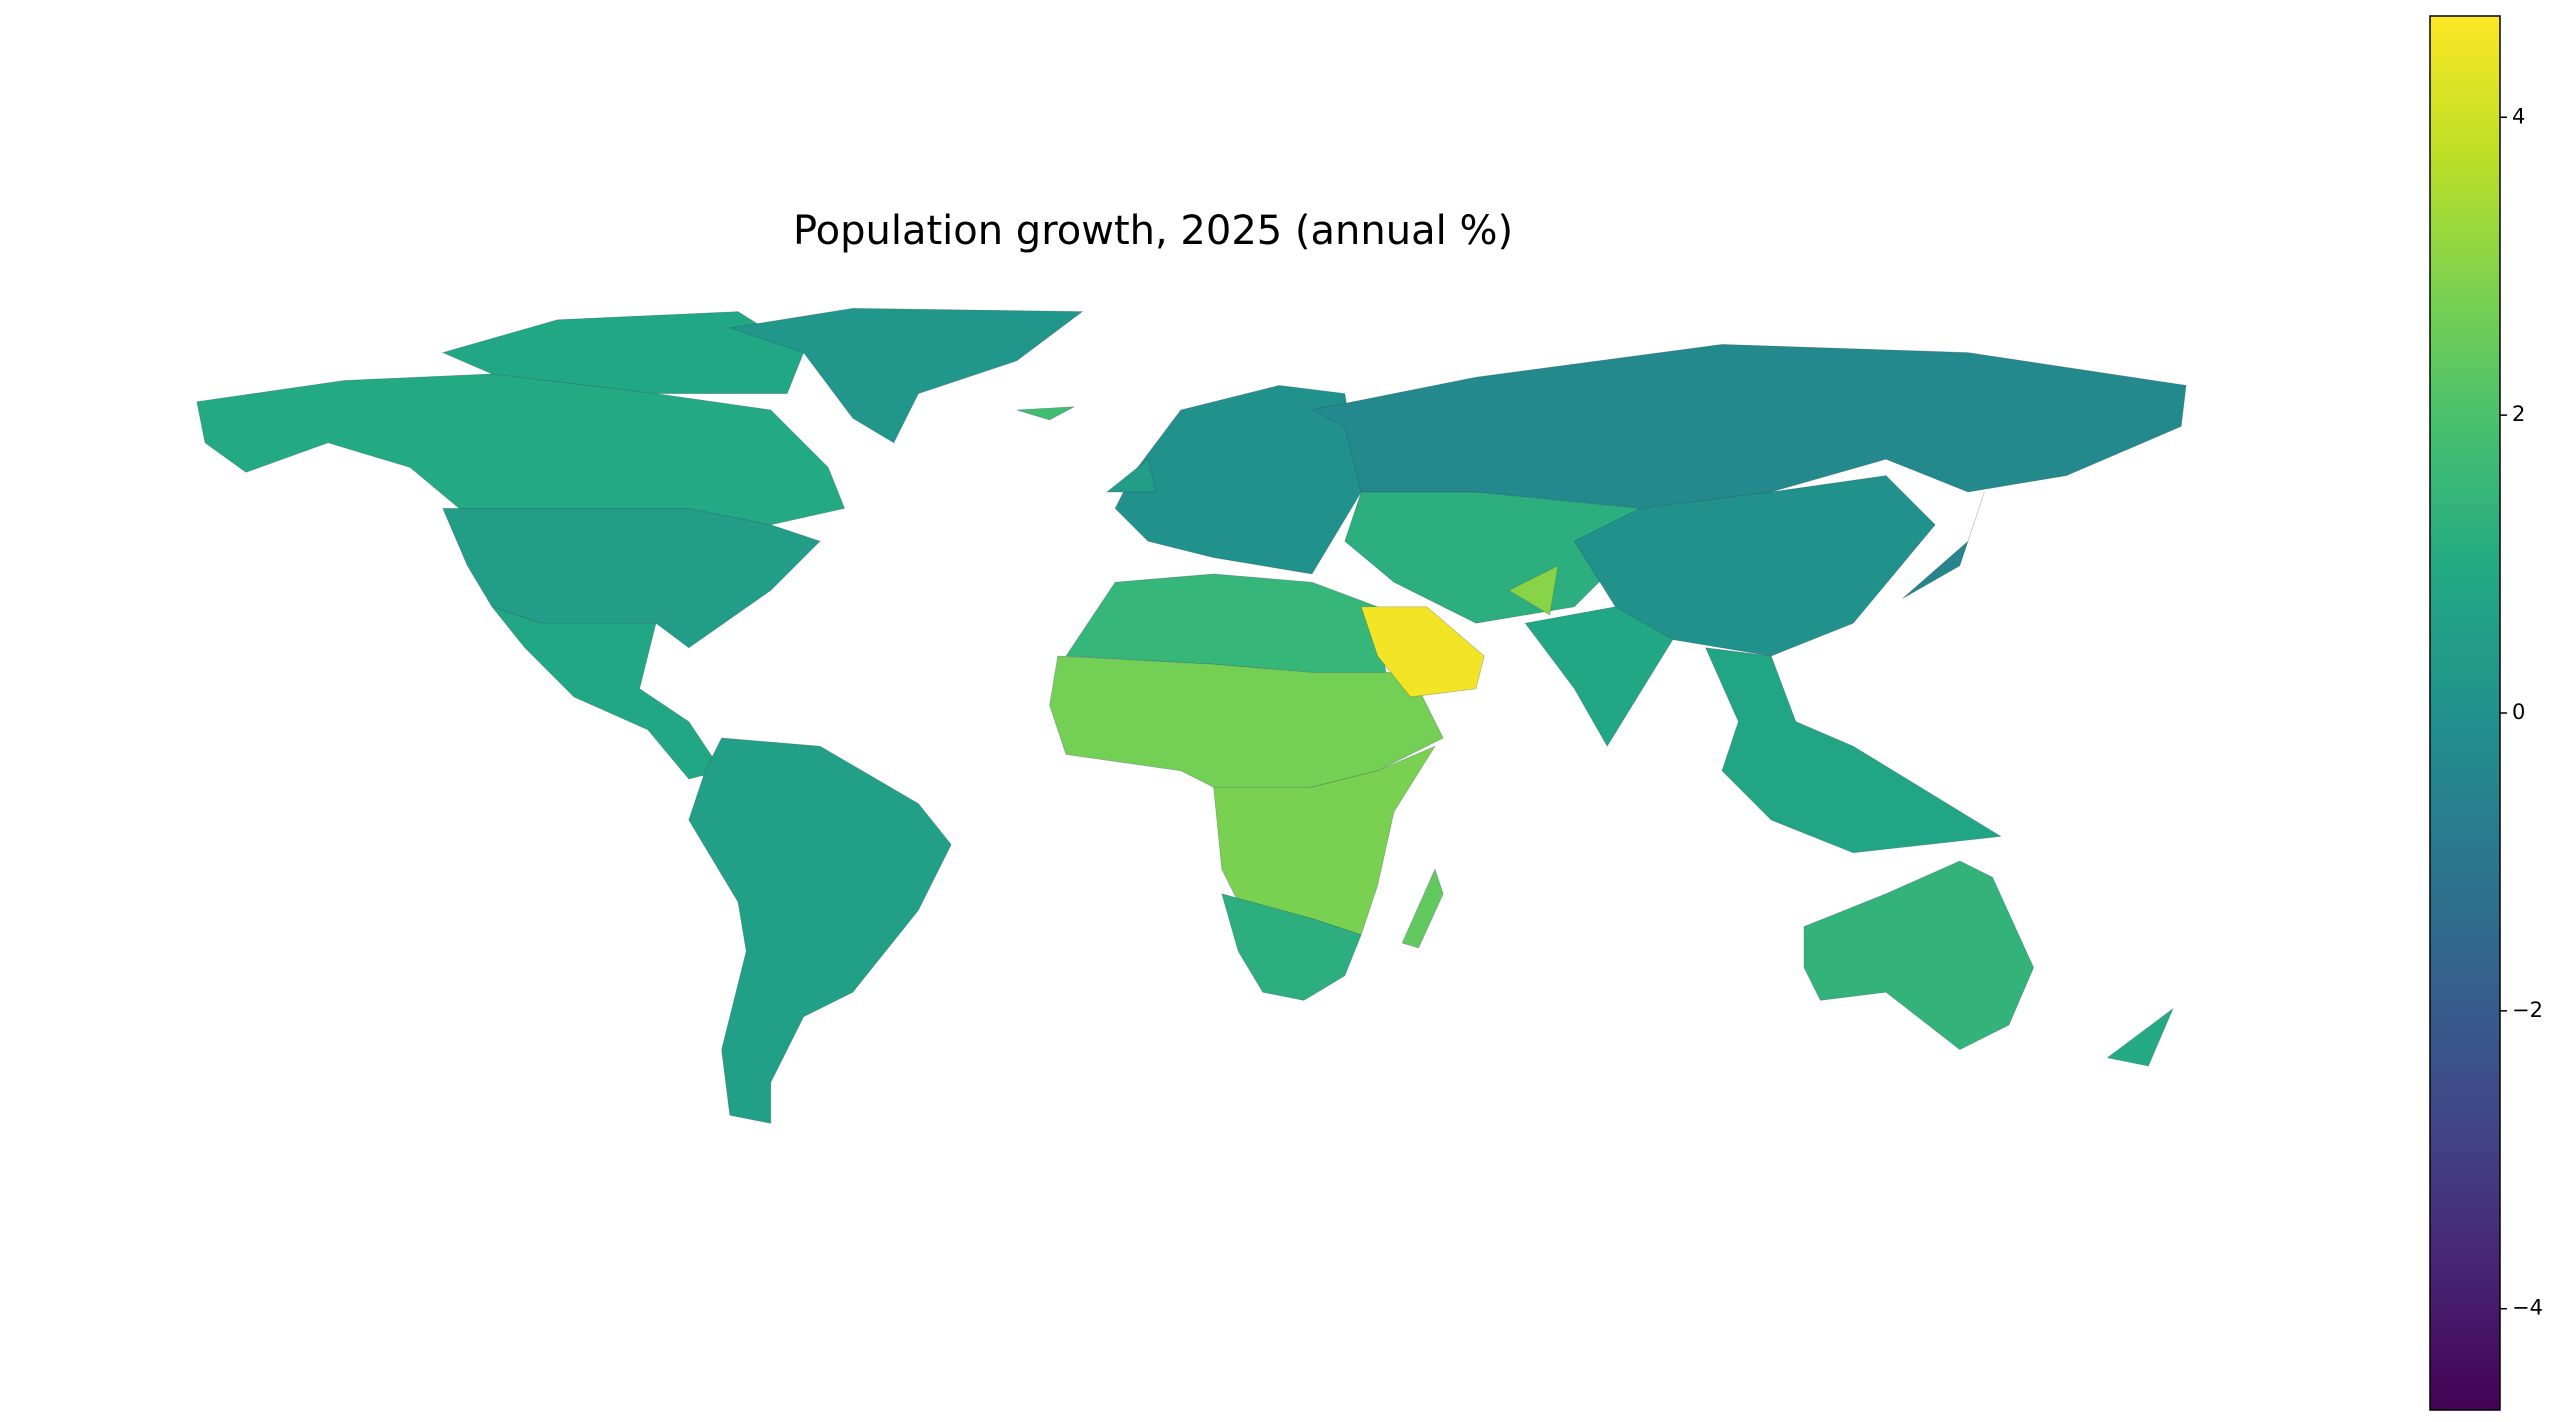  Describe the element at coordinates (2518, 712) in the screenshot. I see `colorbar-tick-label: 0` at that location.